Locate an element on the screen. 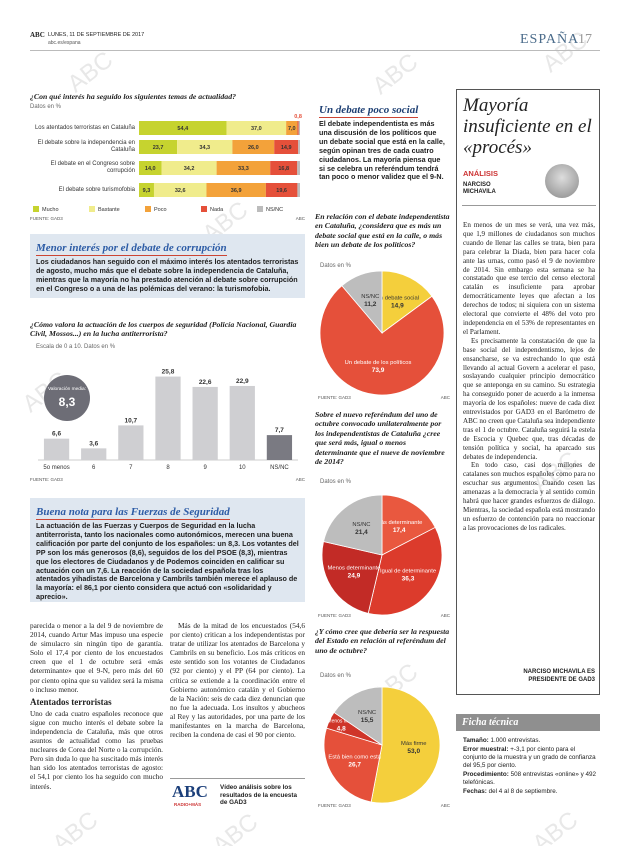 The image size is (620, 846). value-label: 34,3 is located at coordinates (204, 148).